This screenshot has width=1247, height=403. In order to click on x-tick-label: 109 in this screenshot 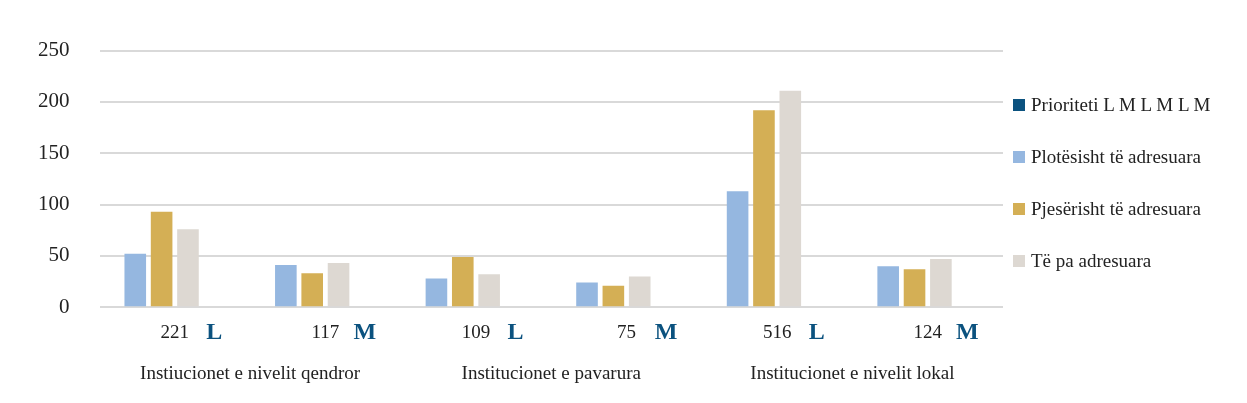, I will do `click(476, 331)`.